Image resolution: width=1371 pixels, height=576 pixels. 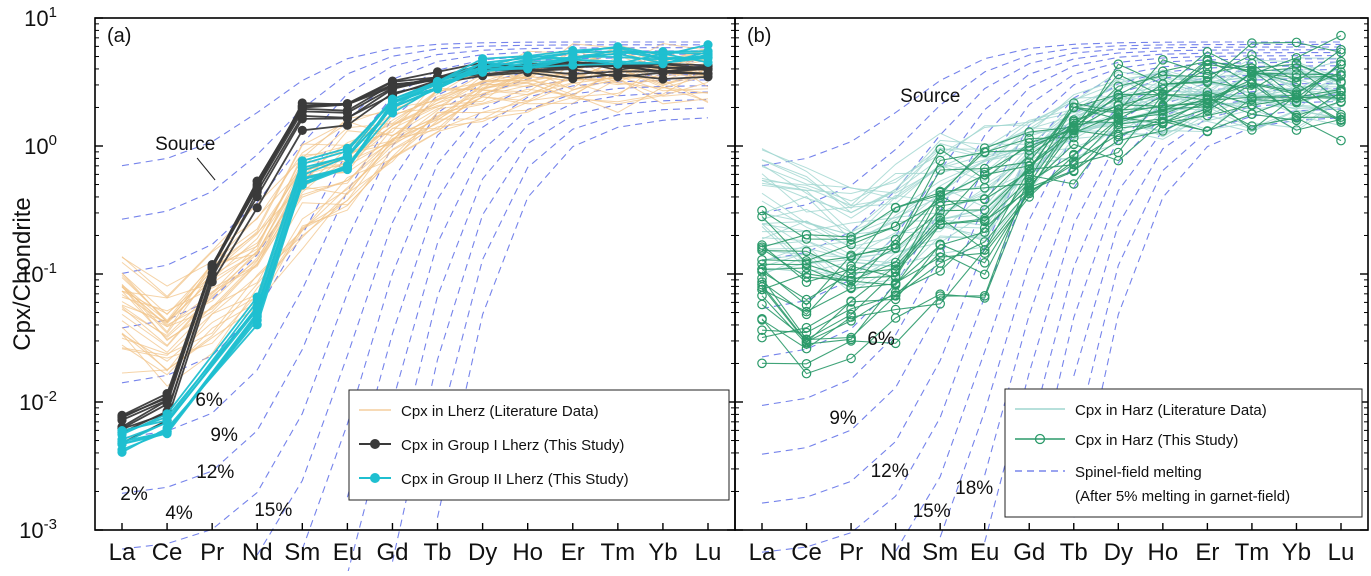 What do you see at coordinates (1029, 552) in the screenshot?
I see `x-tick-label: Gd` at bounding box center [1029, 552].